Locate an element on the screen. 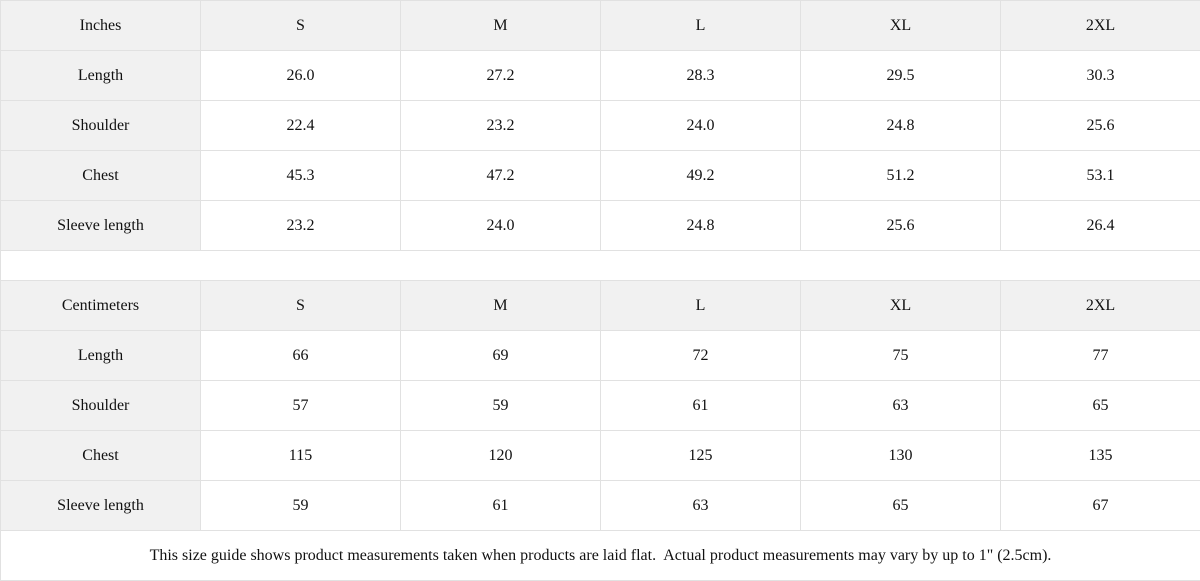 The width and height of the screenshot is (1200, 581). measurement-cell: 115 is located at coordinates (301, 456).